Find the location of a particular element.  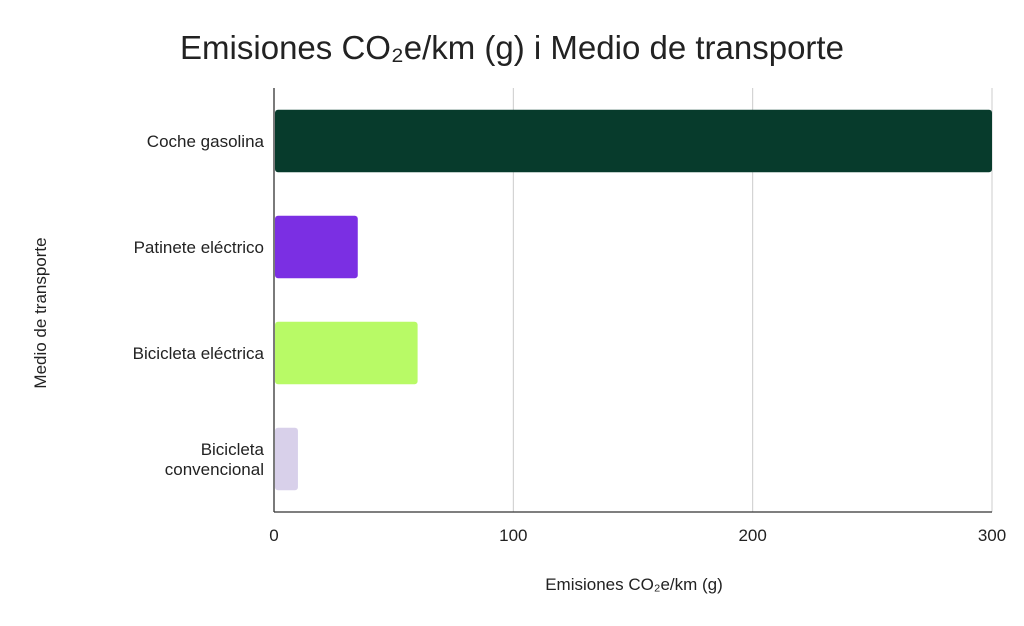

x-tick-label: 300 is located at coordinates (992, 535).